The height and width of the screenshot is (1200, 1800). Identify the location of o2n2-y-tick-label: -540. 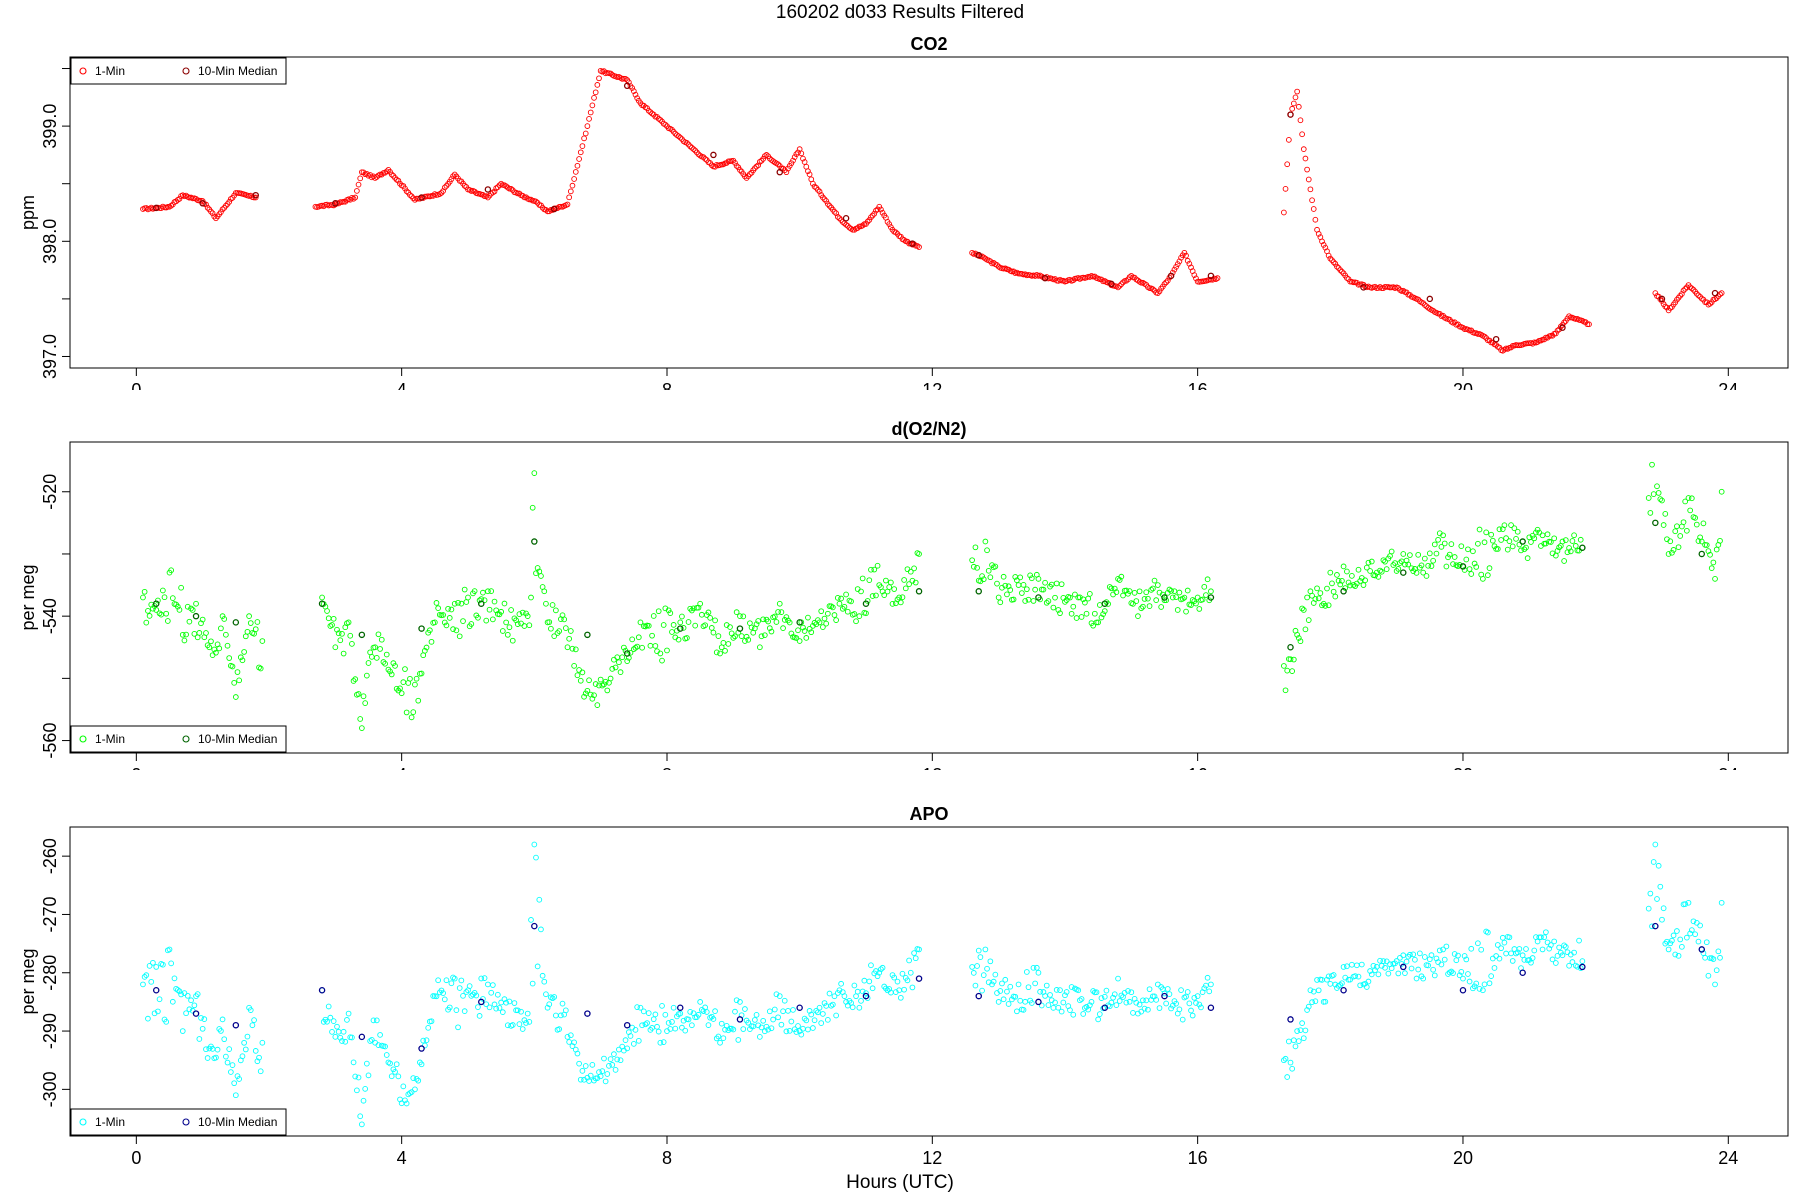
(50, 616).